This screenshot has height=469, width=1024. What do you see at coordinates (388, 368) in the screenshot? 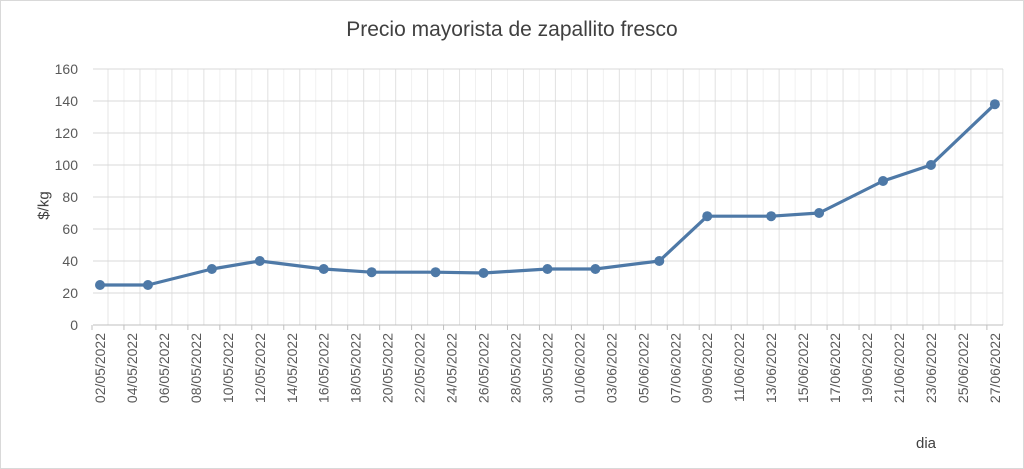
I see `x-tick-label: 20/05/2022` at bounding box center [388, 368].